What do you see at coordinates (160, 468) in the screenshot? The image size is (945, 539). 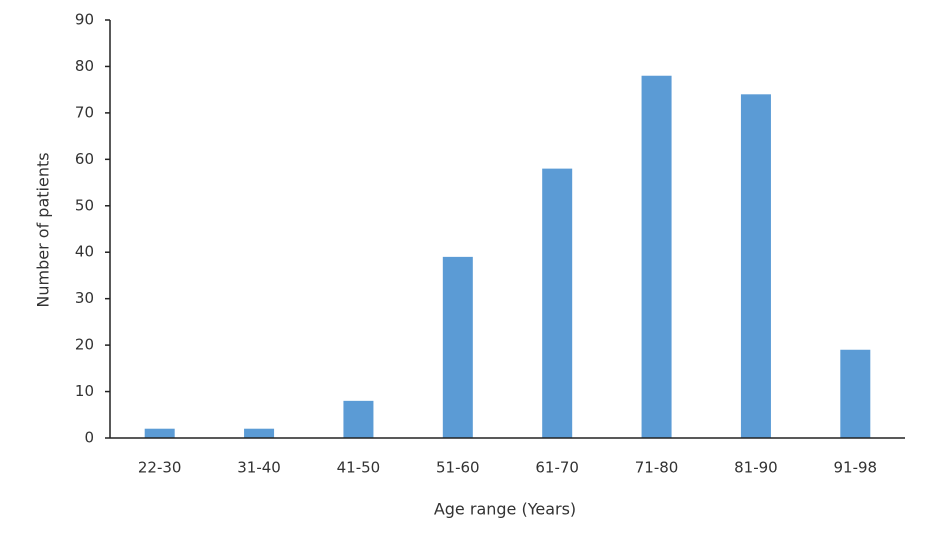 I see `x-tick-label: 22-30` at bounding box center [160, 468].